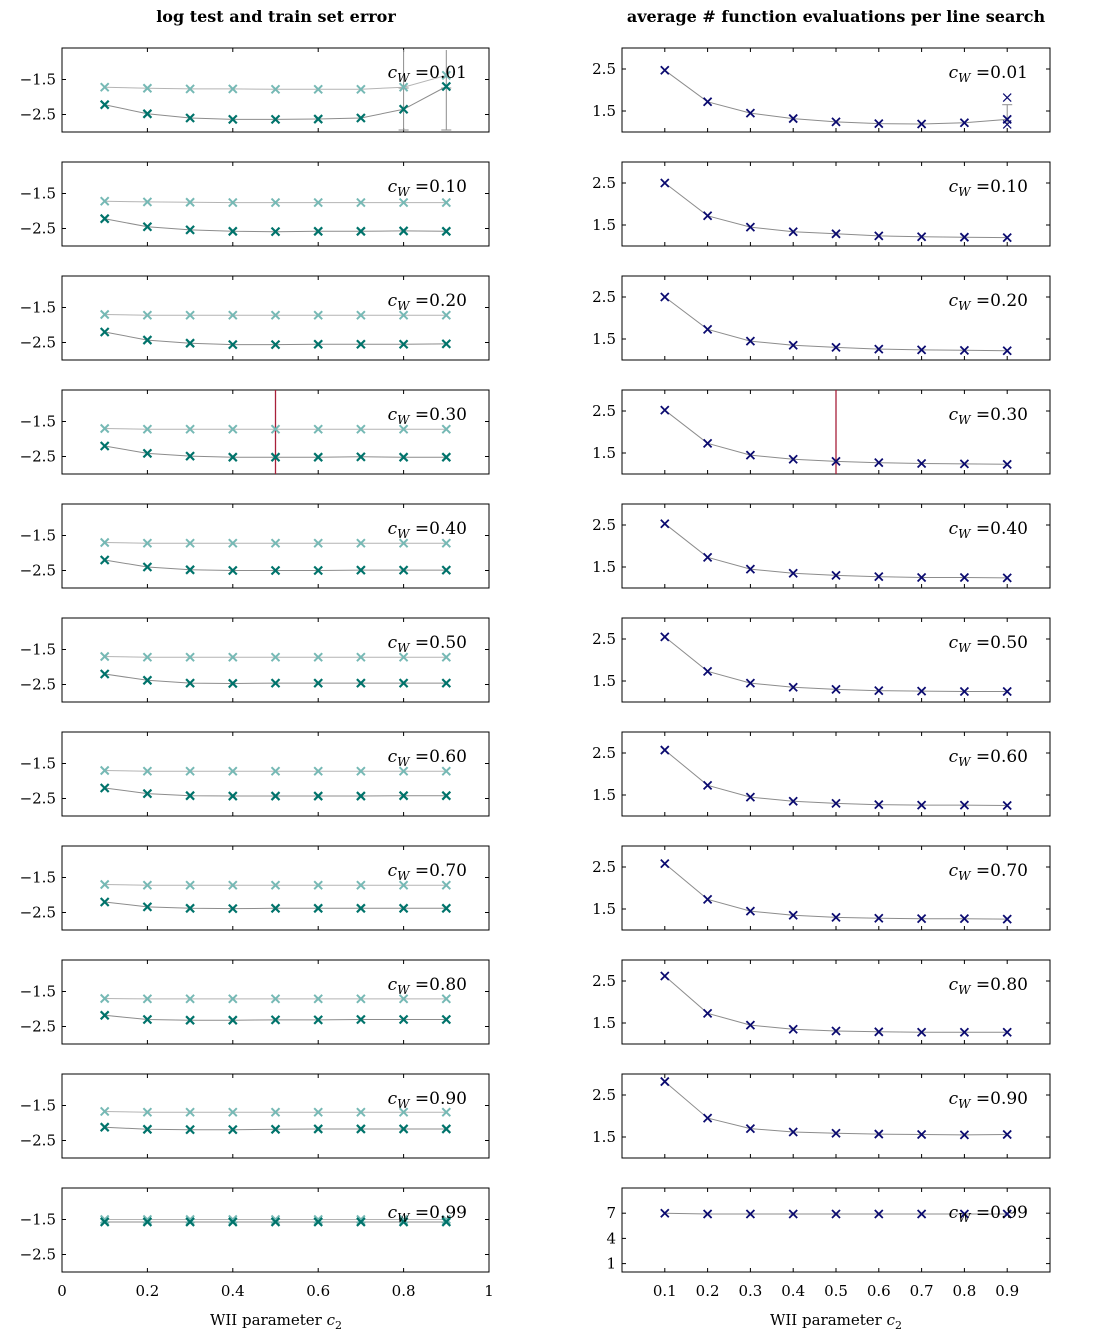 This screenshot has height=1333, width=1104. Describe the element at coordinates (891, 1320) in the screenshot. I see `right-xlabel-var: c` at that location.